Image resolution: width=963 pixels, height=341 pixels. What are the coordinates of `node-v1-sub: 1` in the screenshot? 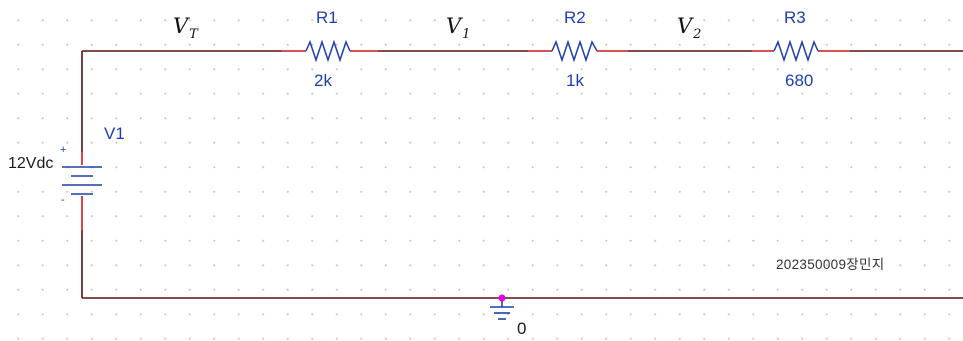 It's located at (466, 34).